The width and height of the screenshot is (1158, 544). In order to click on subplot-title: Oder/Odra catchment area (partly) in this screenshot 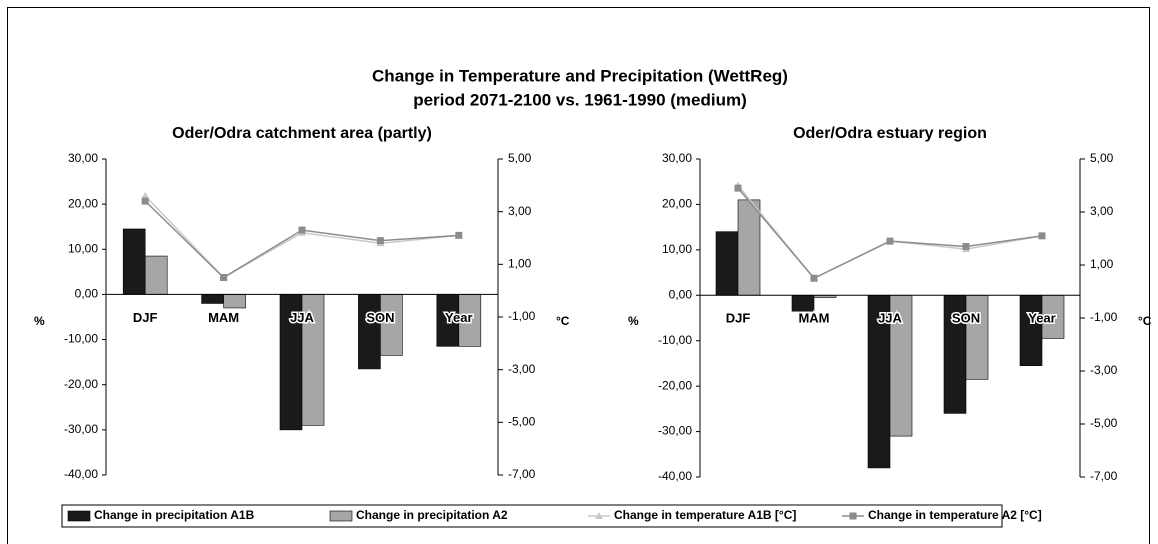, I will do `click(302, 133)`.